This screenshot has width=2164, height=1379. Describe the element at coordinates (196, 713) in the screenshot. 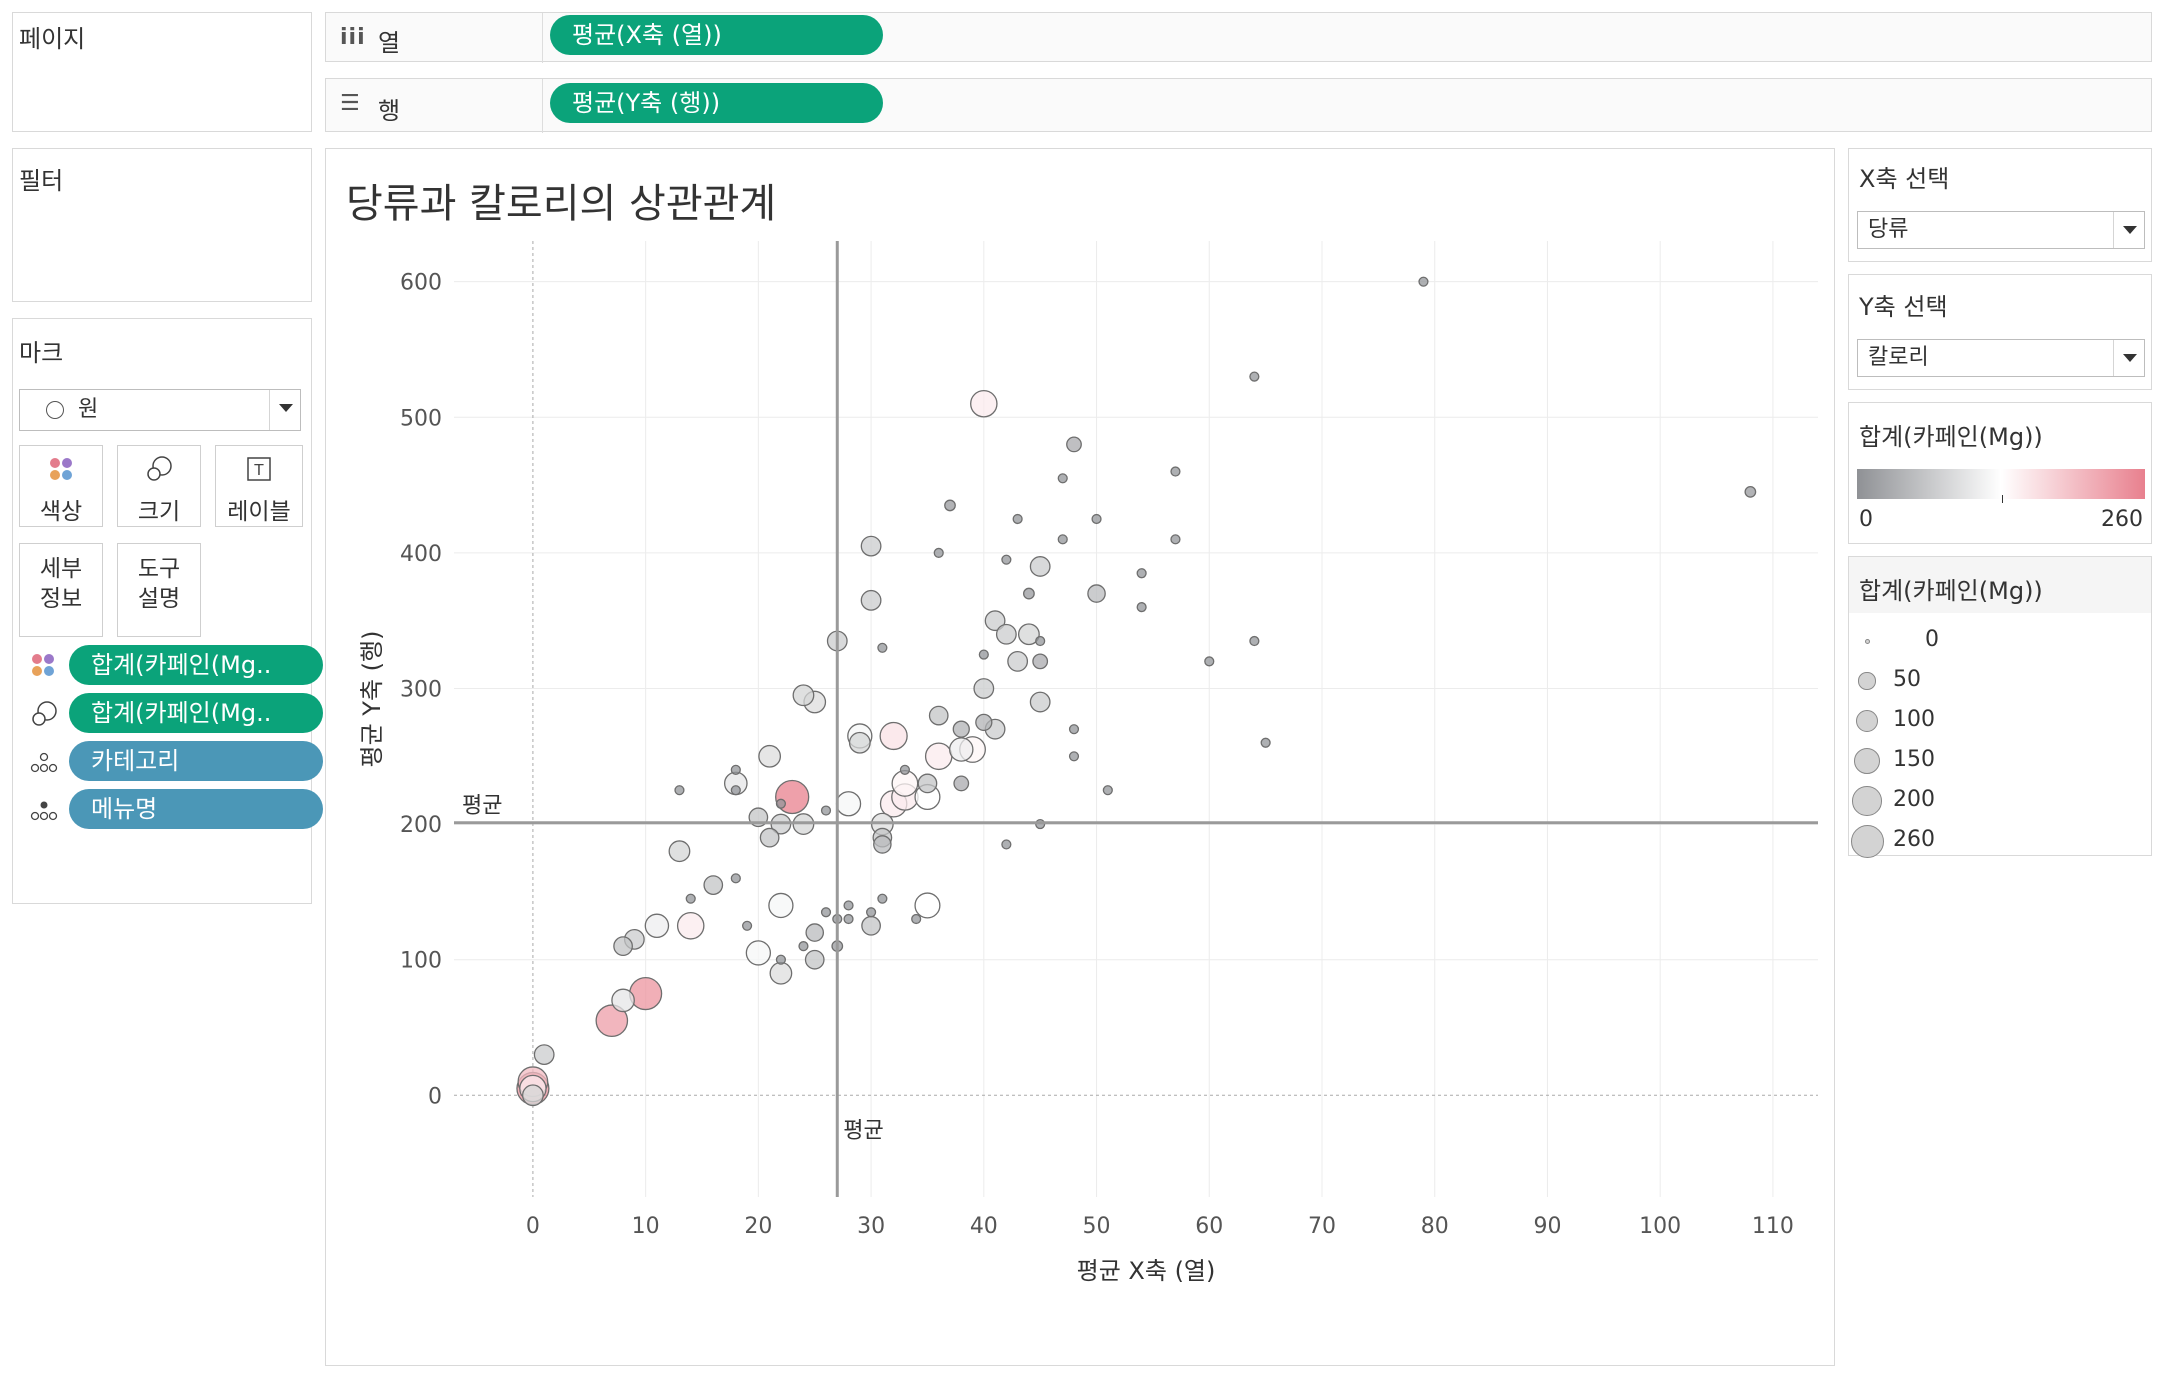

I see `size-pill: 합계(카페인(Mg..` at that location.